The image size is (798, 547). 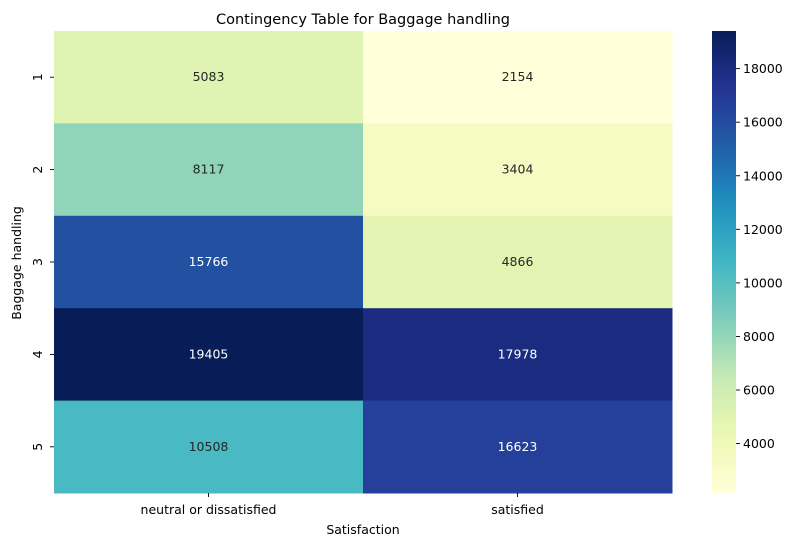 I want to click on cell-value-label: 4866, so click(x=518, y=261).